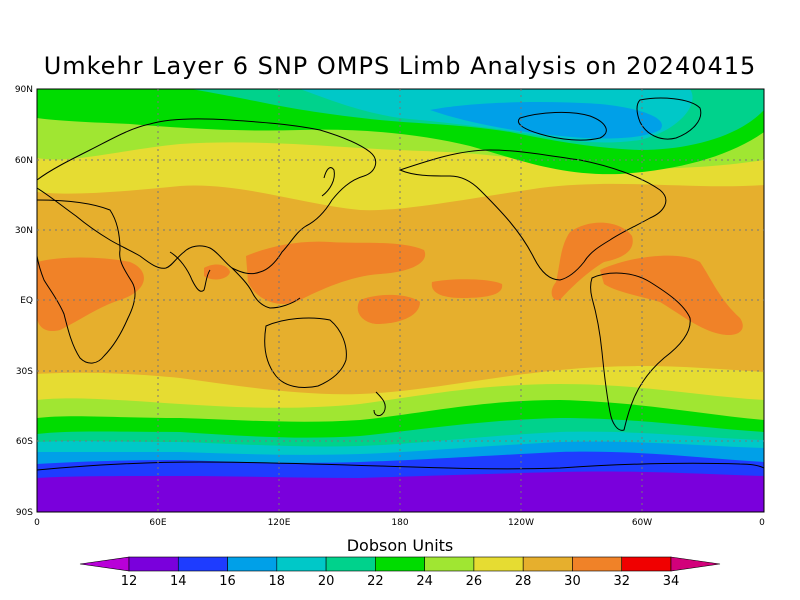 This screenshot has height=600, width=800. Describe the element at coordinates (157, 523) in the screenshot. I see `lon-tick-label: 60E` at that location.